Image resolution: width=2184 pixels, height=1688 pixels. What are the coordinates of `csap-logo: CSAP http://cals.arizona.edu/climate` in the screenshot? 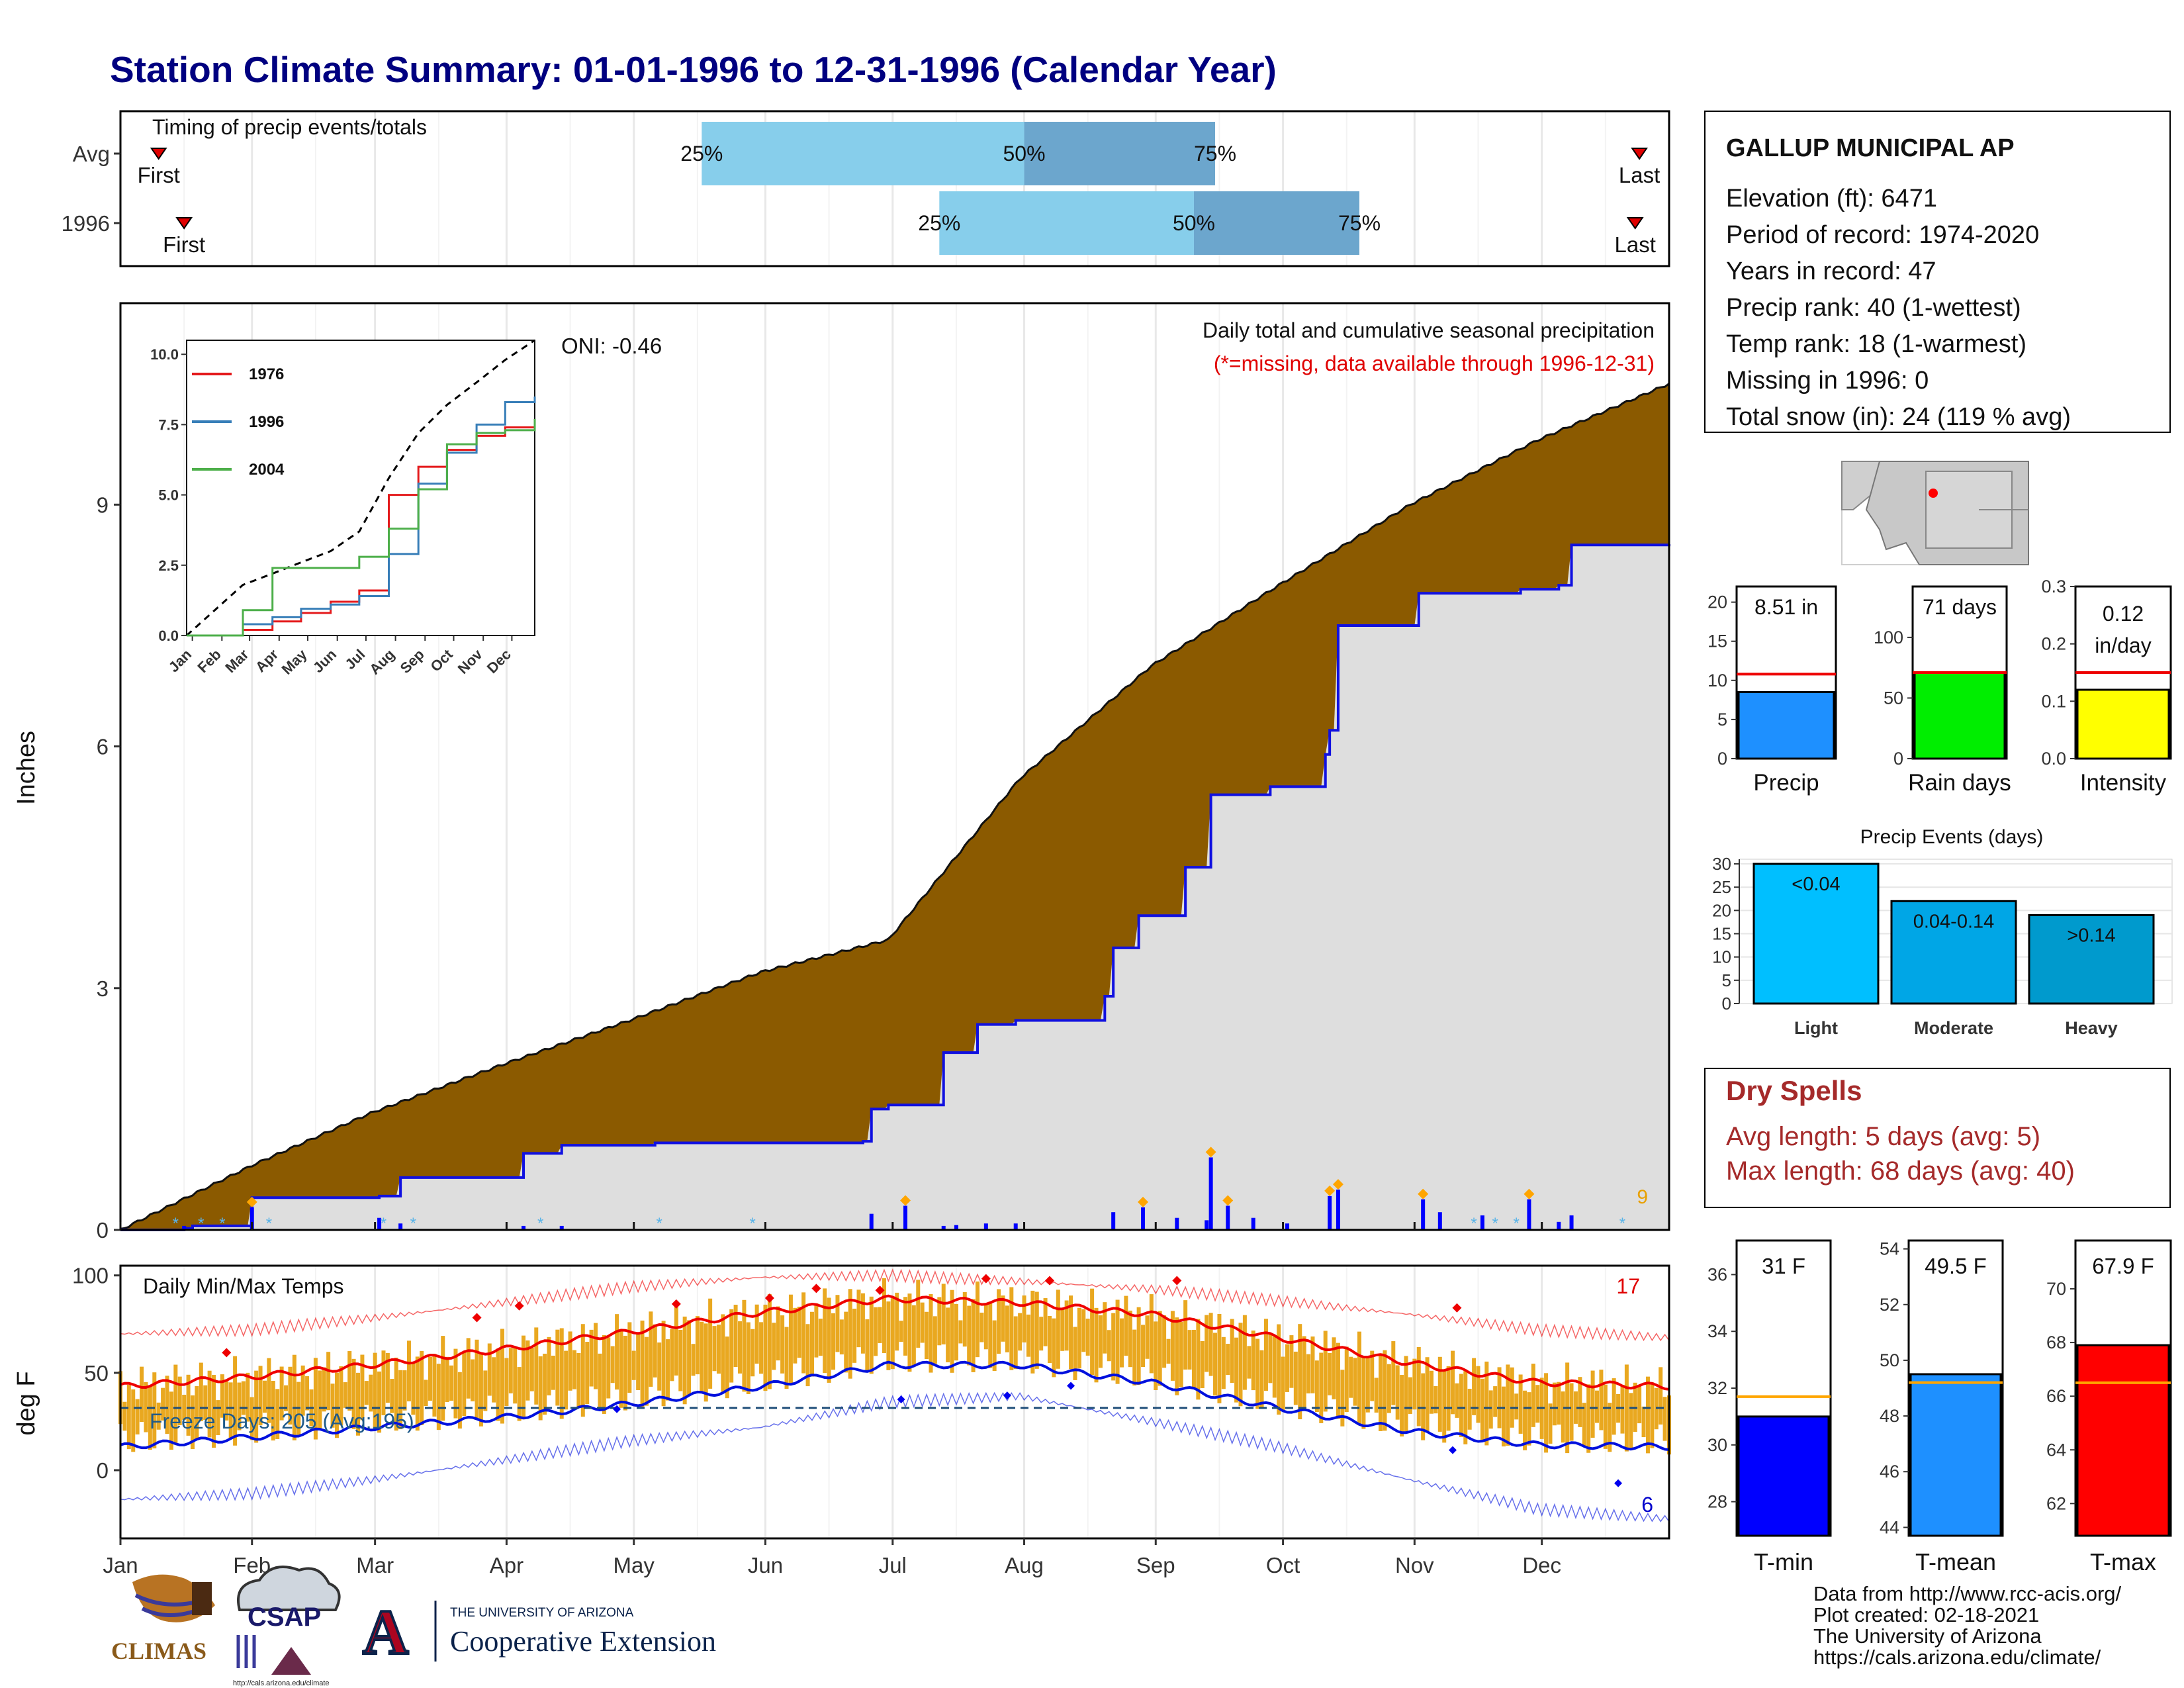 It's located at (287, 1626).